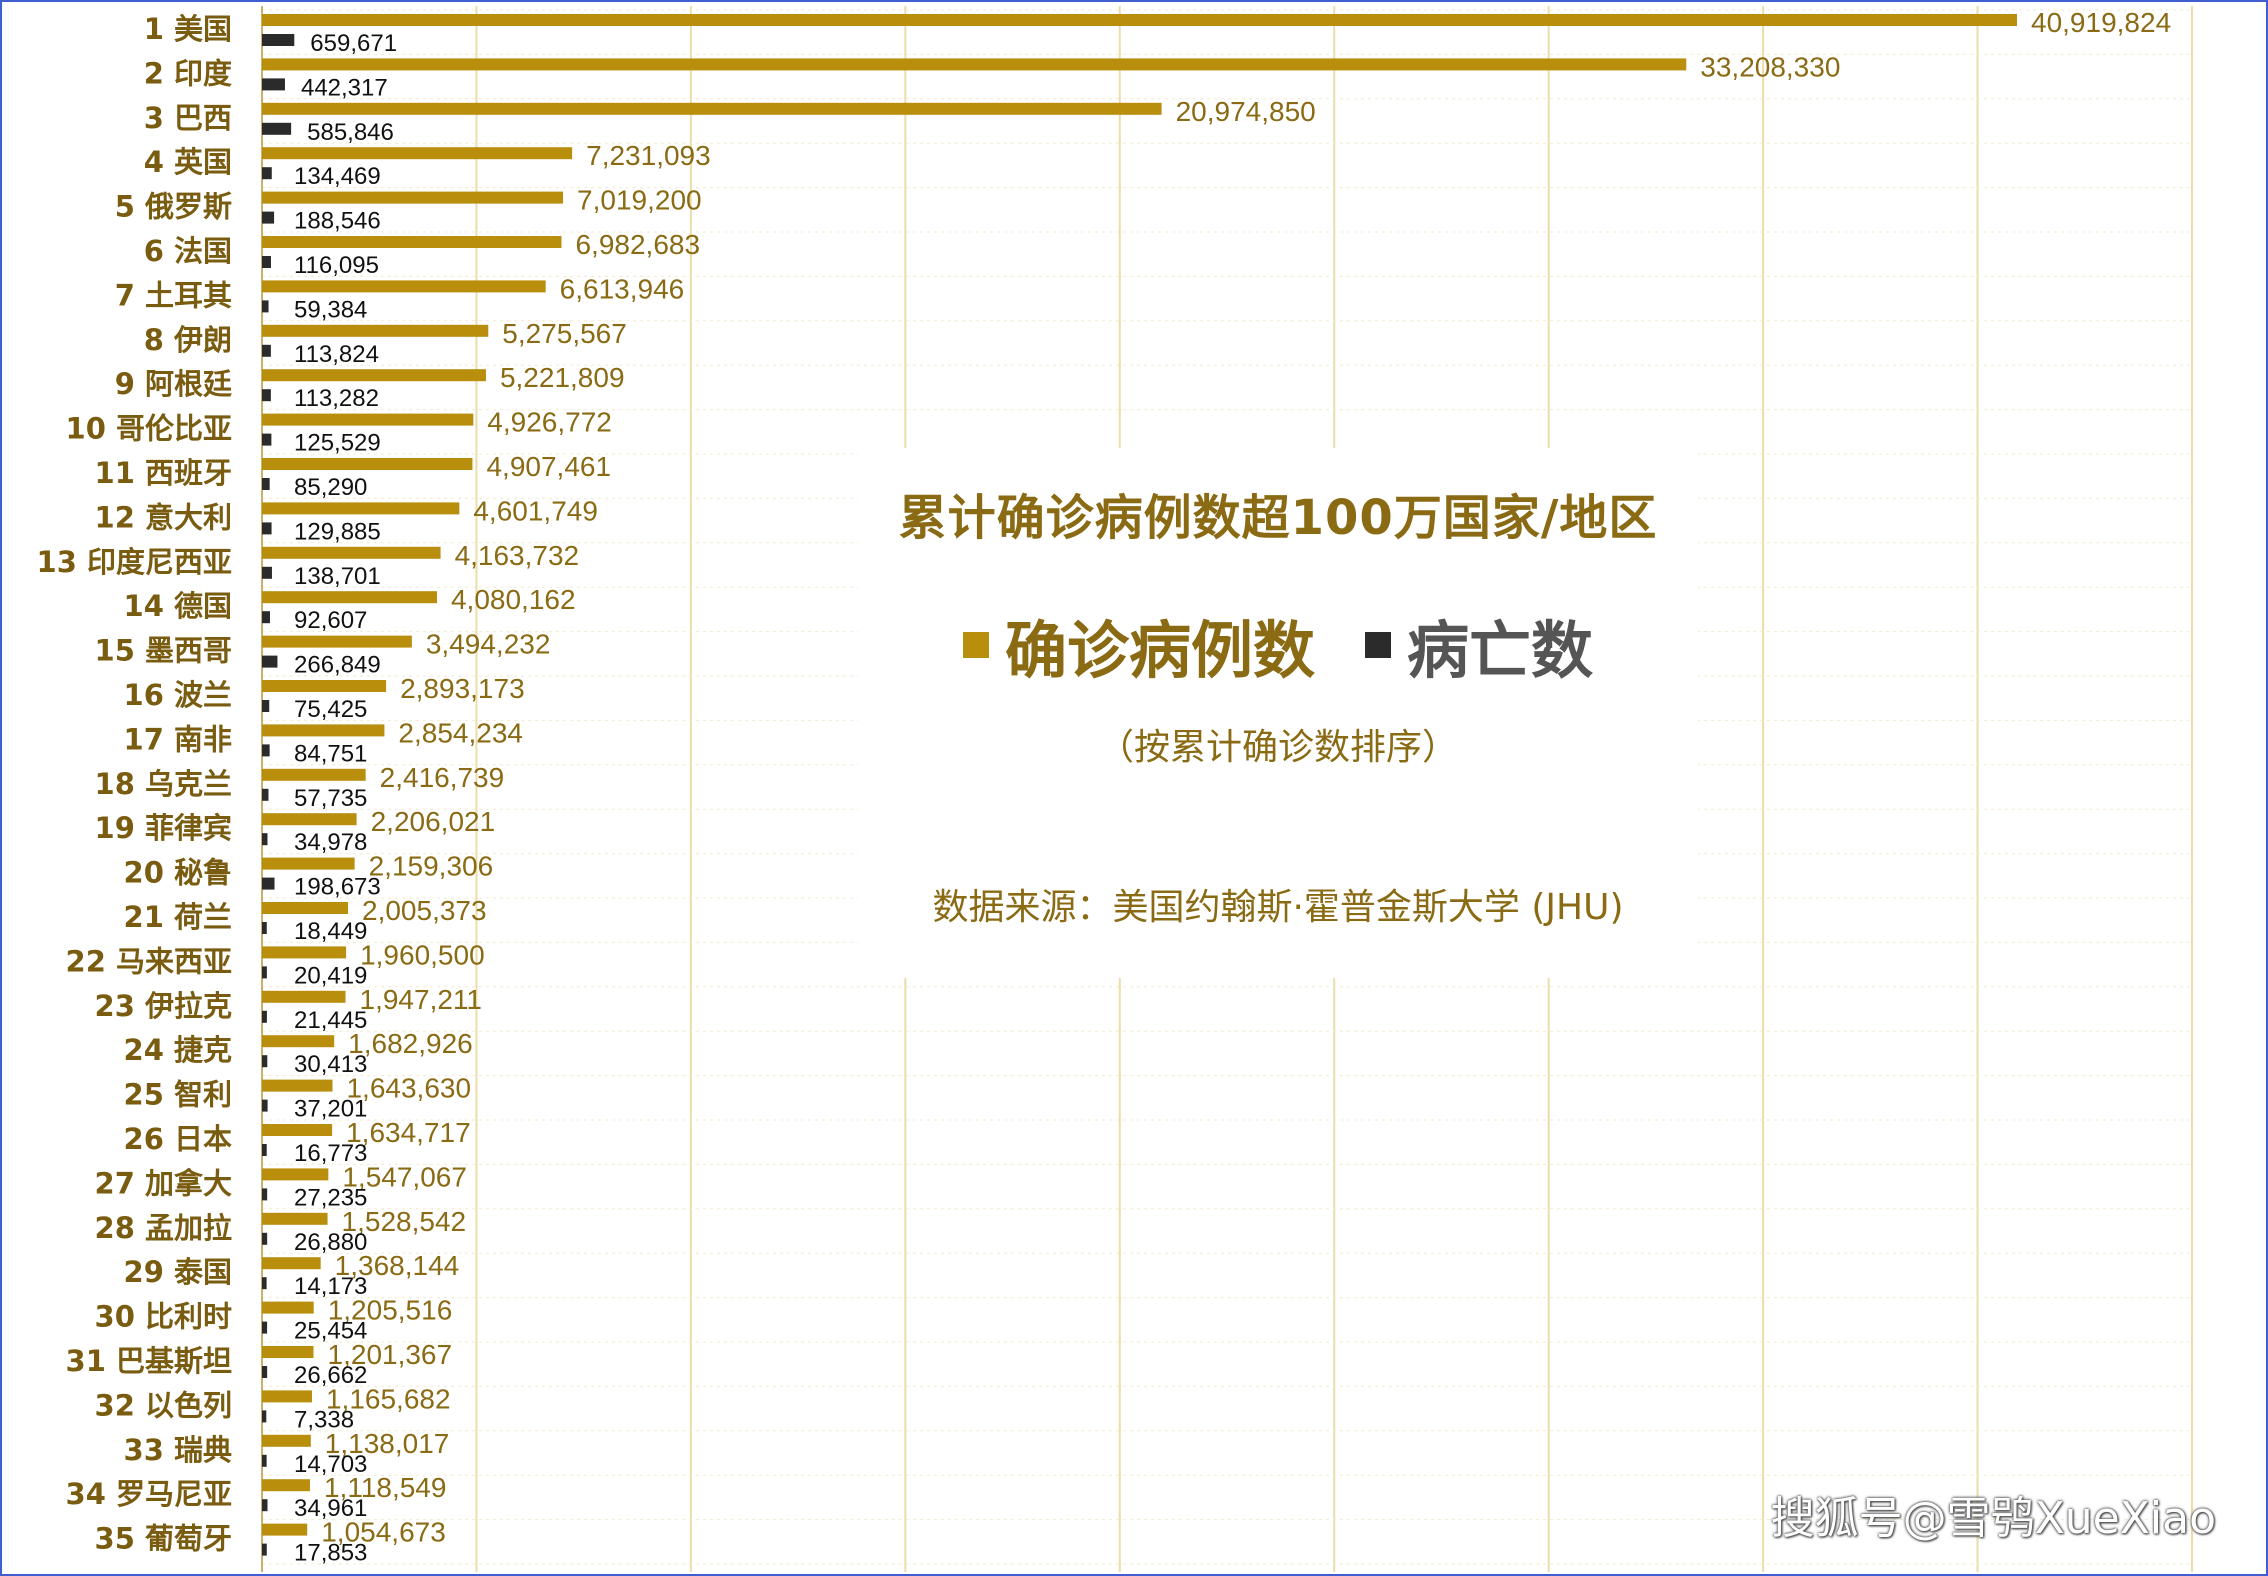 The image size is (2268, 1576). Describe the element at coordinates (163, 1539) in the screenshot. I see `category-label: 35 葡萄牙` at that location.